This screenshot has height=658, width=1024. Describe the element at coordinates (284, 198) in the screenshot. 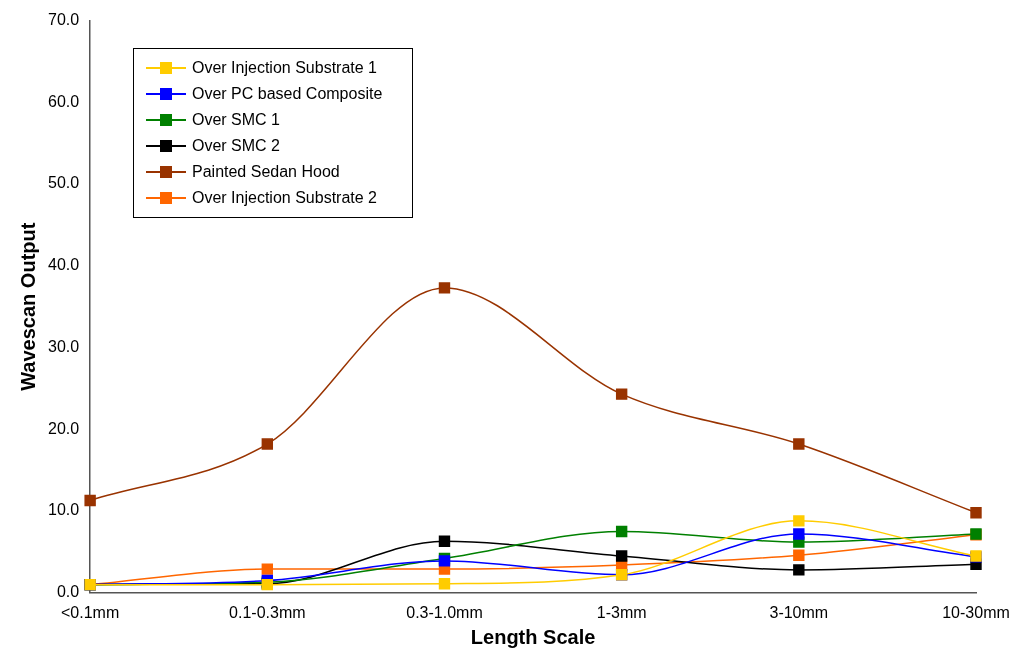

I see `legend-label: Over Injection Substrate 2` at that location.